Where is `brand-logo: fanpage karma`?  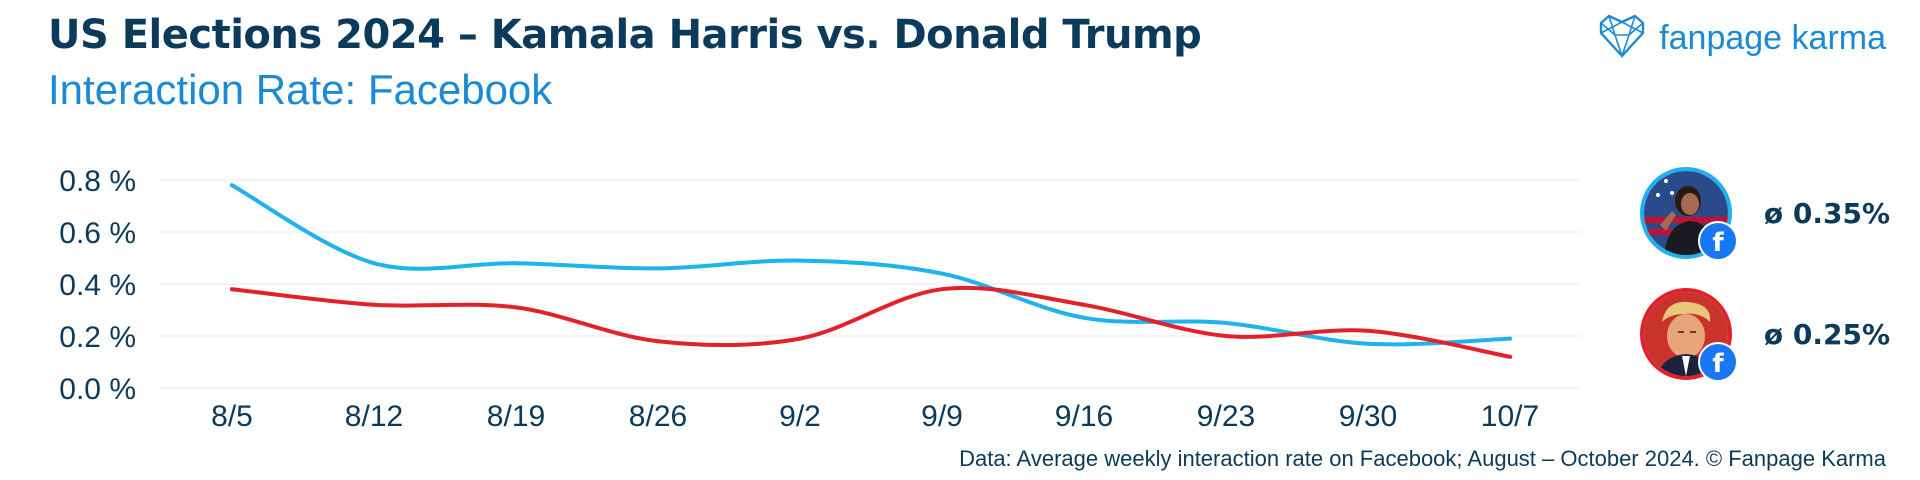 brand-logo: fanpage karma is located at coordinates (1741, 38).